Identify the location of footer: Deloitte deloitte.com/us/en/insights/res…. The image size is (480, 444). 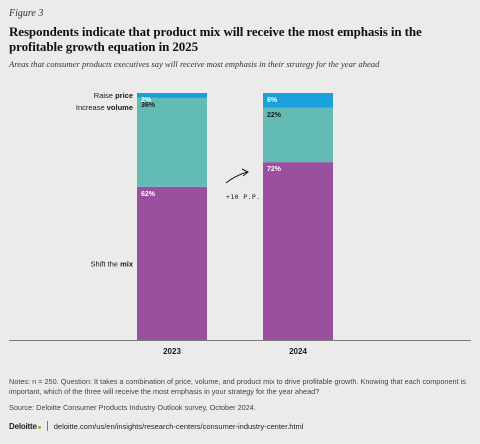
(156, 426).